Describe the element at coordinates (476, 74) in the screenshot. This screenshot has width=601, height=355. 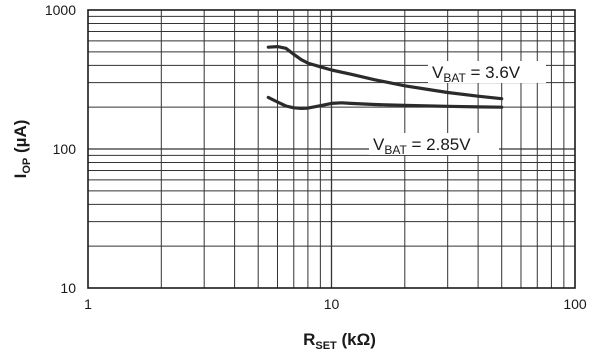
I see `series-label: VBAT = 3.6V` at that location.